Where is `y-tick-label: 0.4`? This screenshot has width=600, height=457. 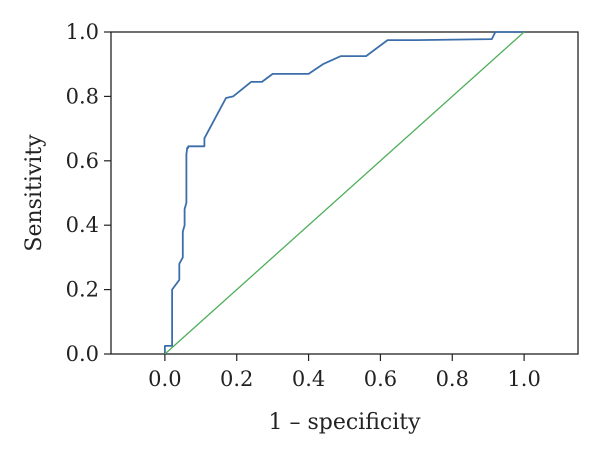
y-tick-label: 0.4 is located at coordinates (82, 225).